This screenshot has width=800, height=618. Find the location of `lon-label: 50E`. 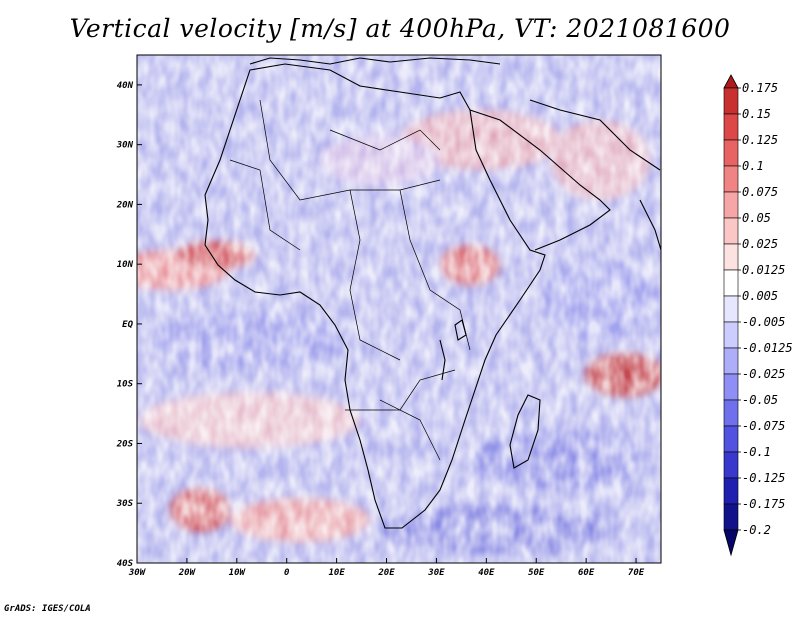

lon-label: 50E is located at coordinates (536, 573).